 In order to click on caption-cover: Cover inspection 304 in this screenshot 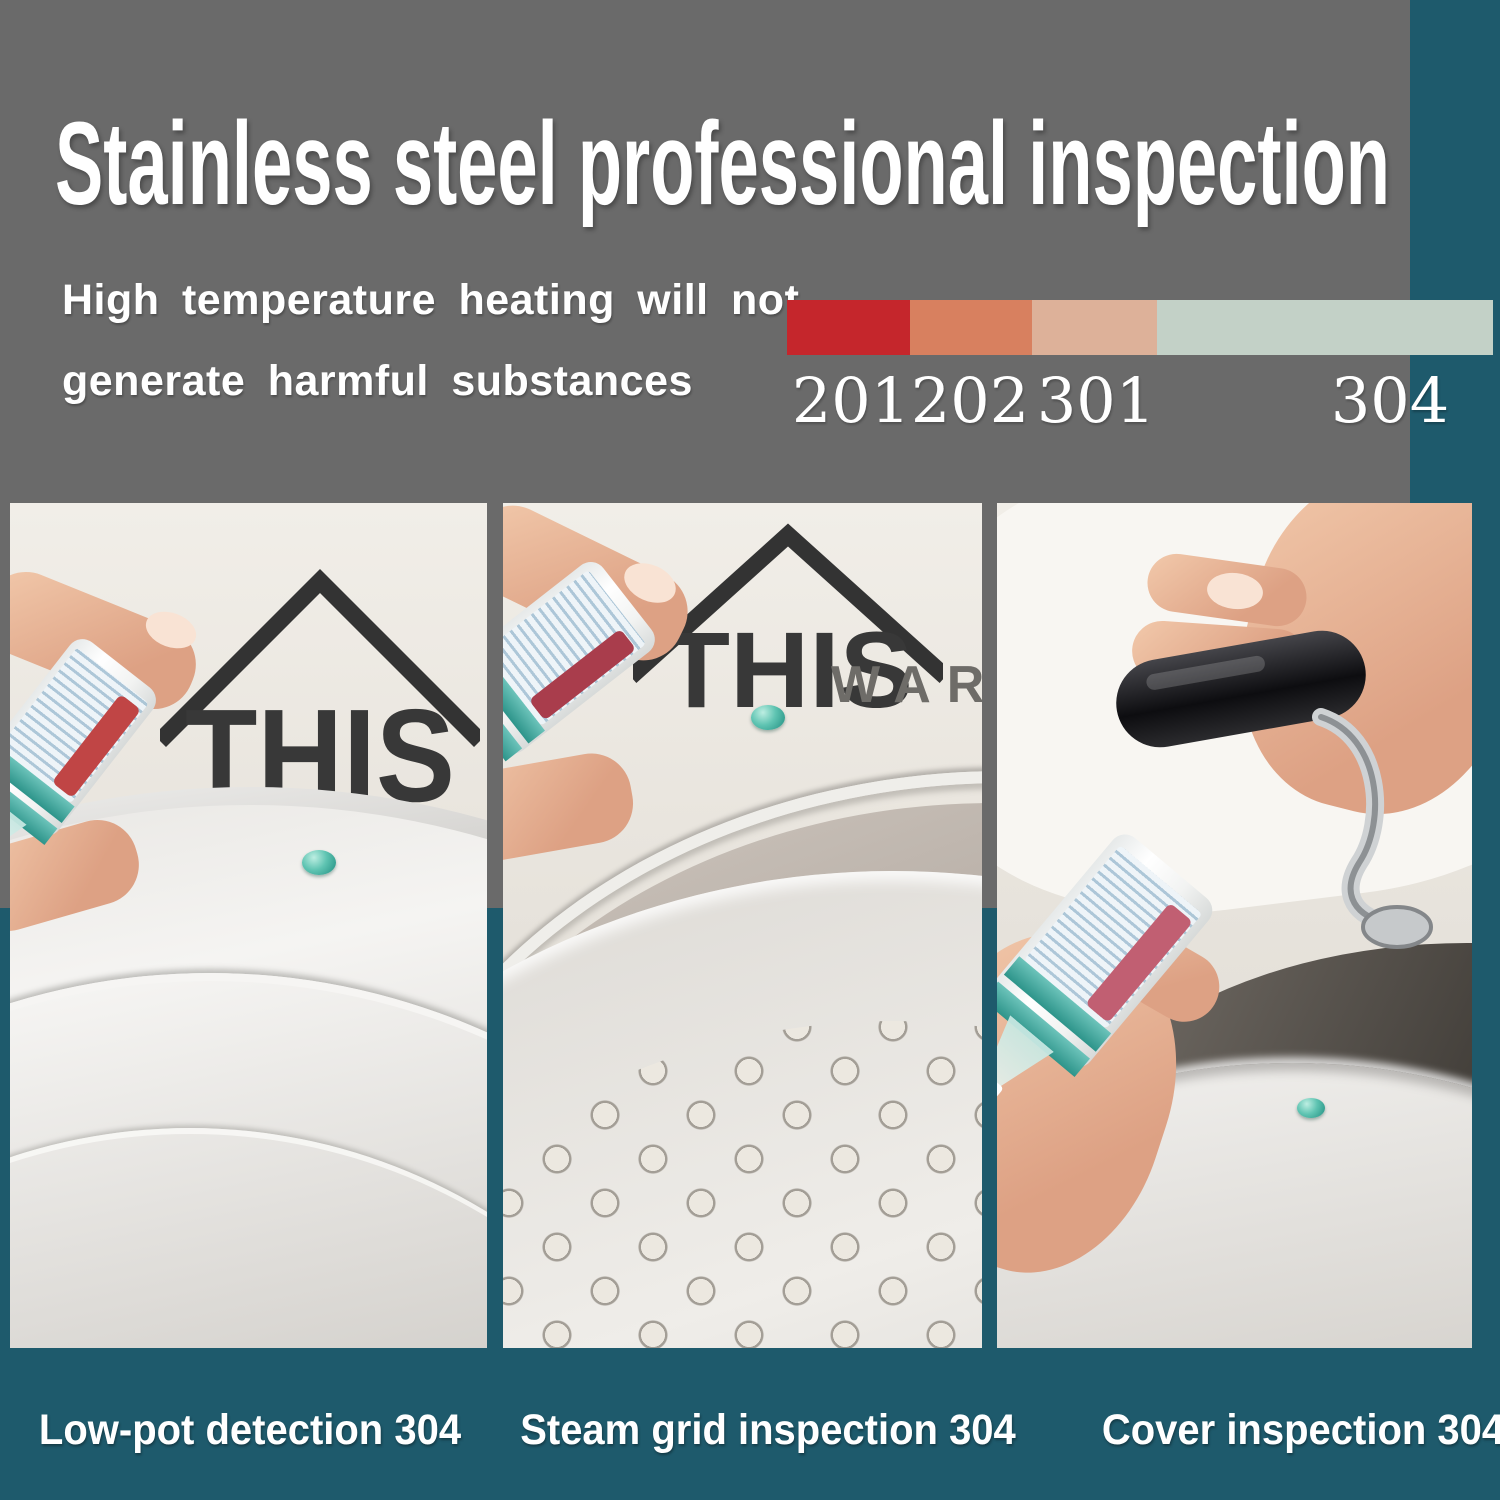, I will do `click(1300, 1430)`.